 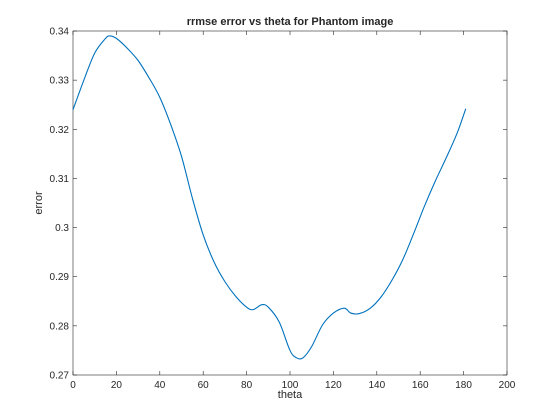 I want to click on x-tick-label: 60, so click(x=204, y=385).